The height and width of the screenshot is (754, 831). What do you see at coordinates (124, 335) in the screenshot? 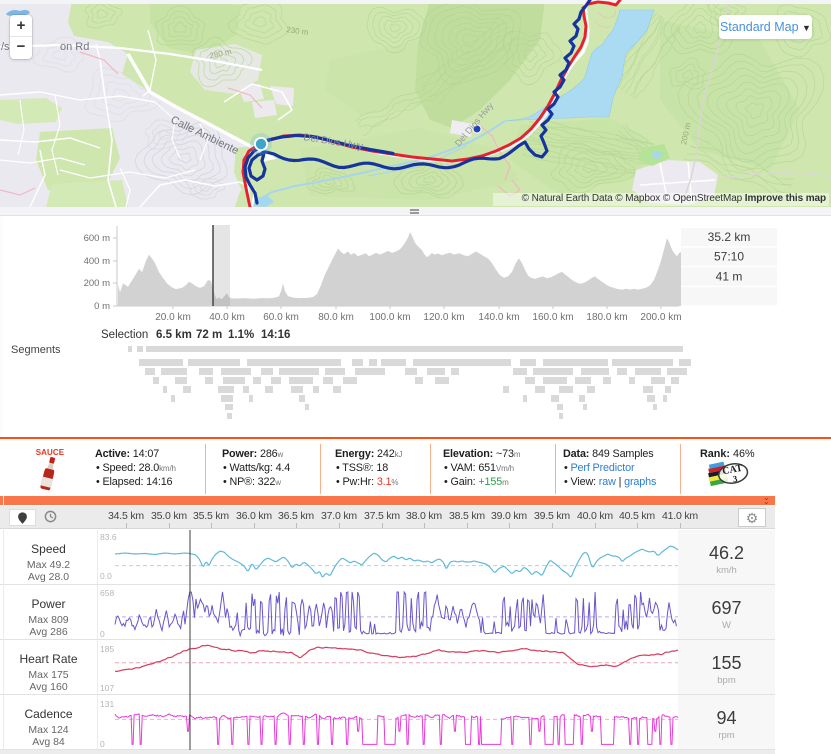
I see `svg-text: Selection` at bounding box center [124, 335].